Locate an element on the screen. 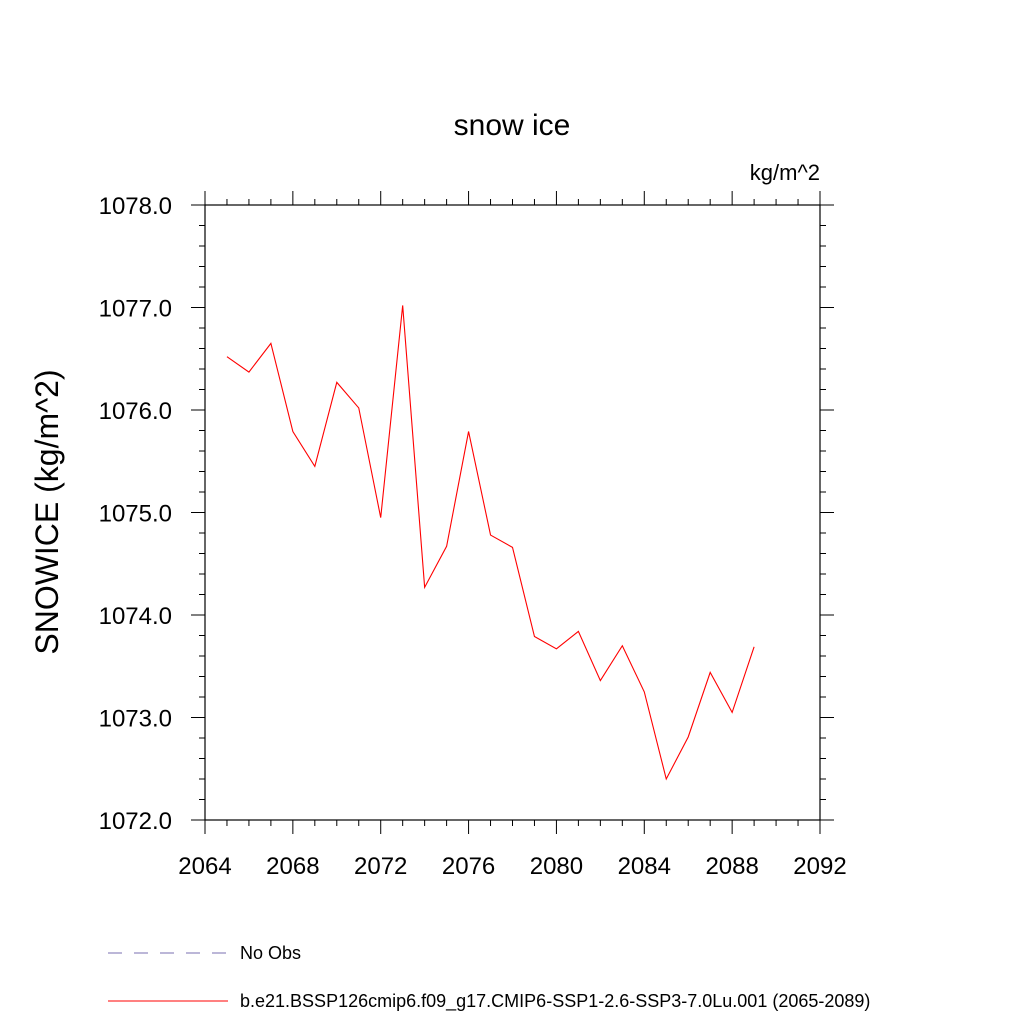 This screenshot has width=1024, height=1024. x-tick-label: 2080 is located at coordinates (556, 866).